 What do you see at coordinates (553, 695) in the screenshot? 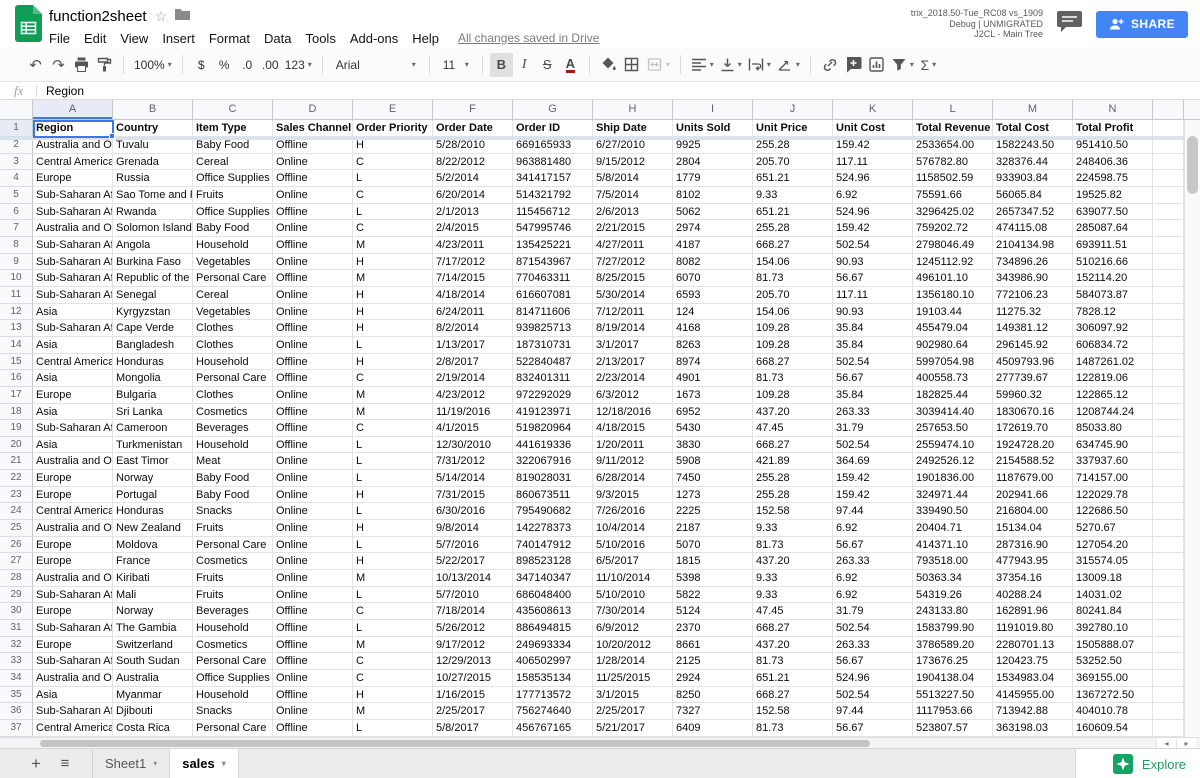
I see `cell: 177713572` at bounding box center [553, 695].